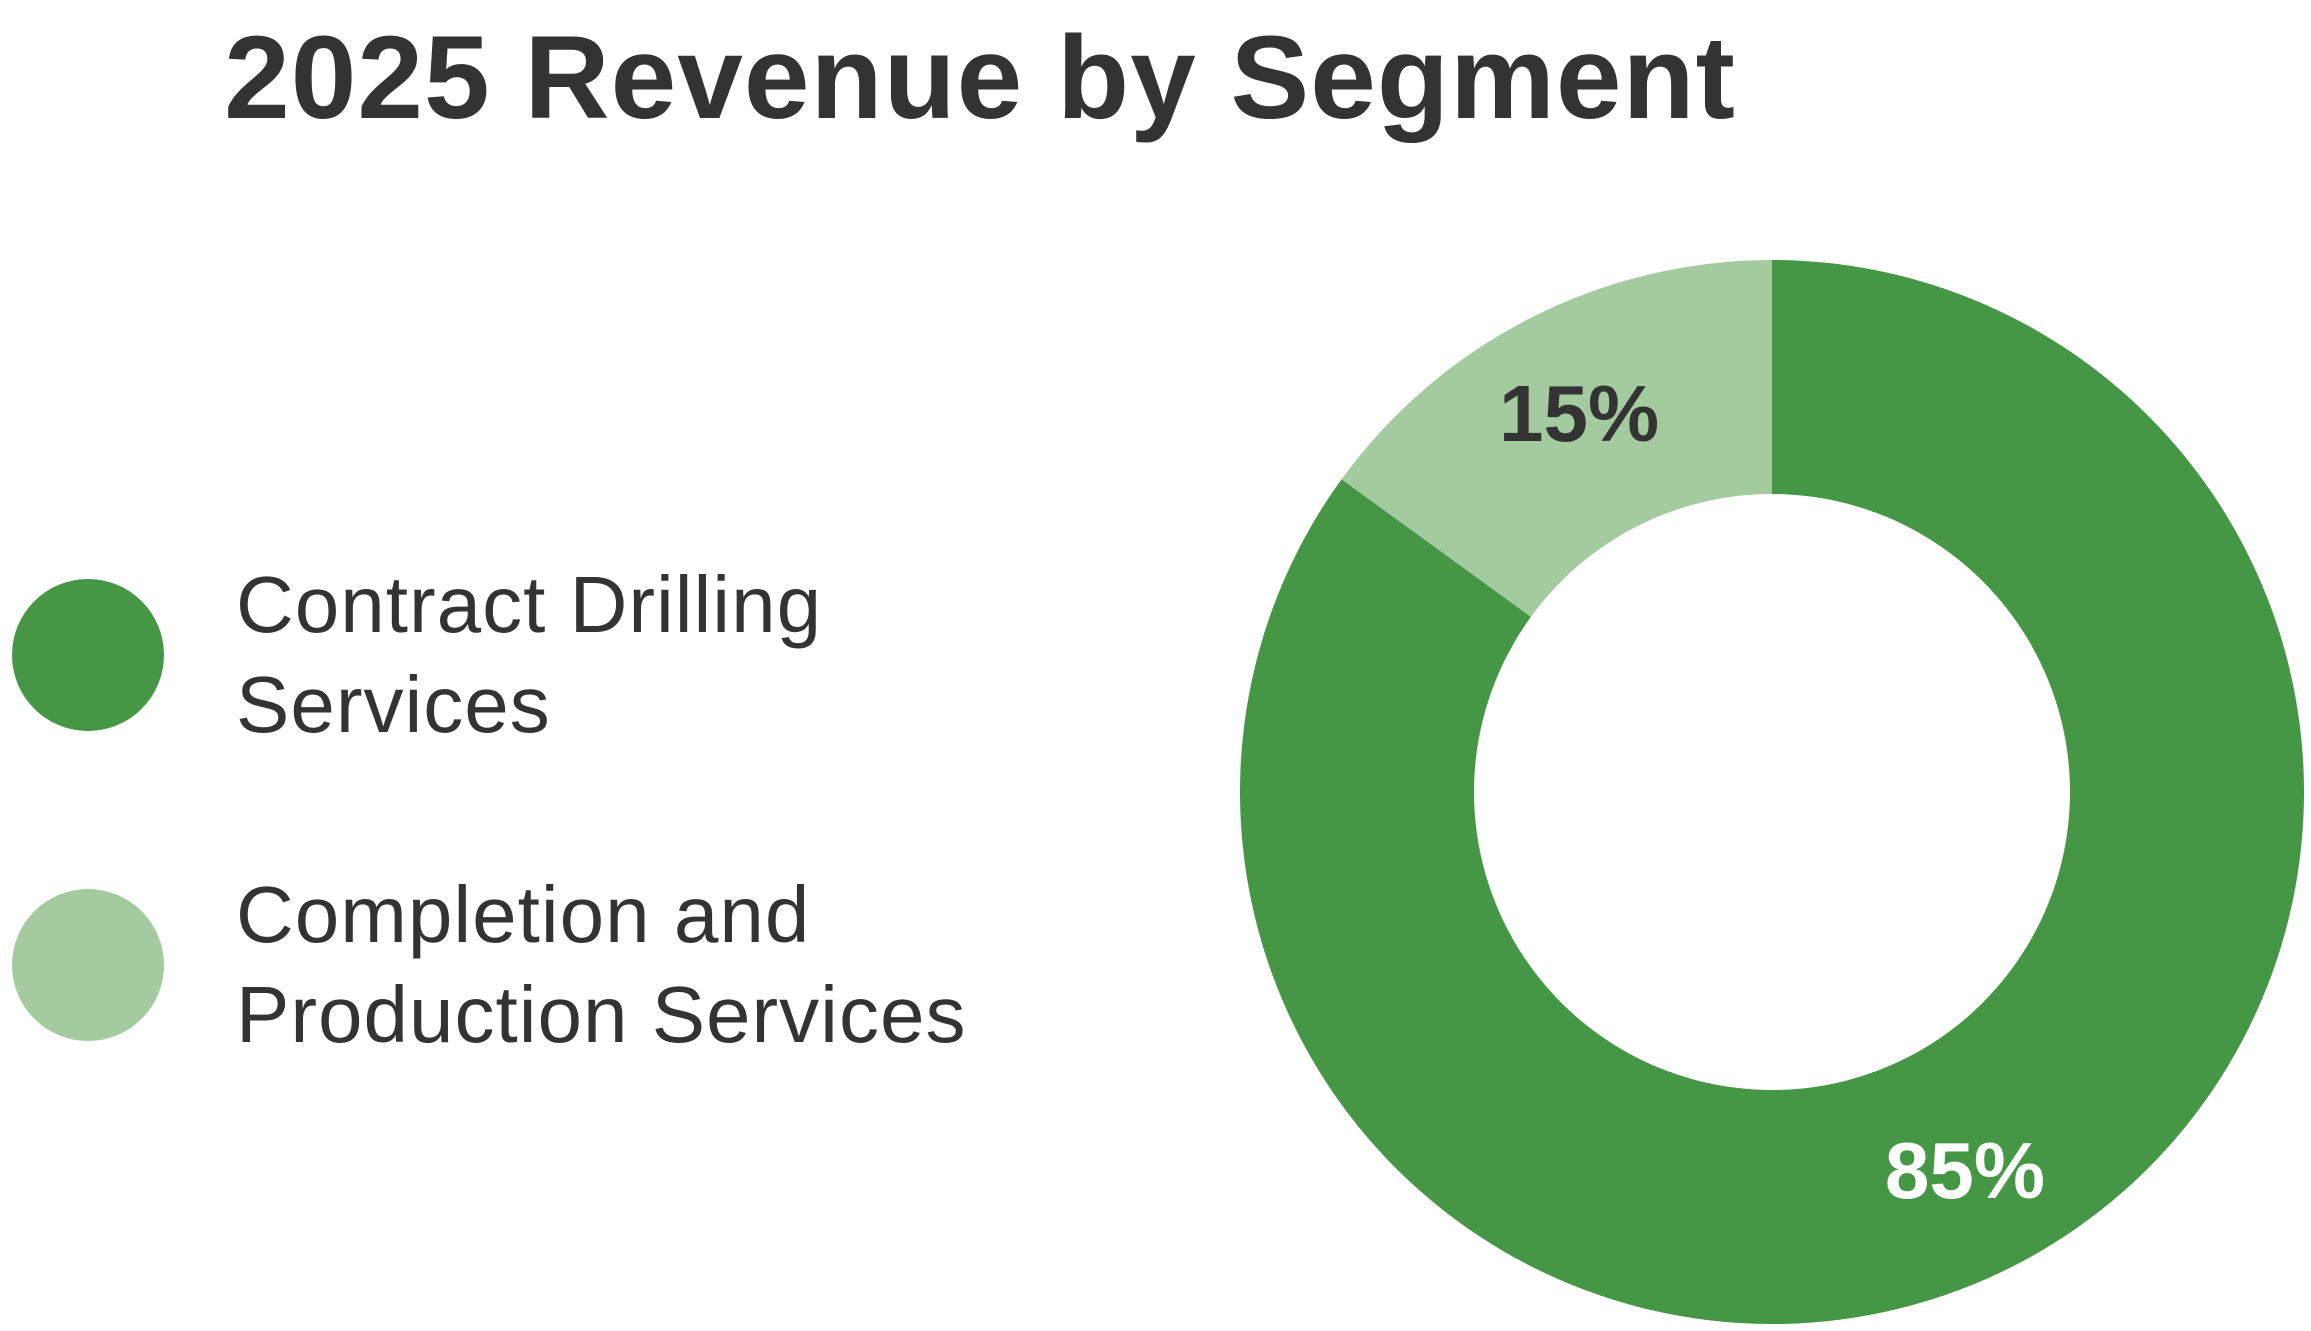  Describe the element at coordinates (1579, 413) in the screenshot. I see `donut-label-1: 15%` at that location.